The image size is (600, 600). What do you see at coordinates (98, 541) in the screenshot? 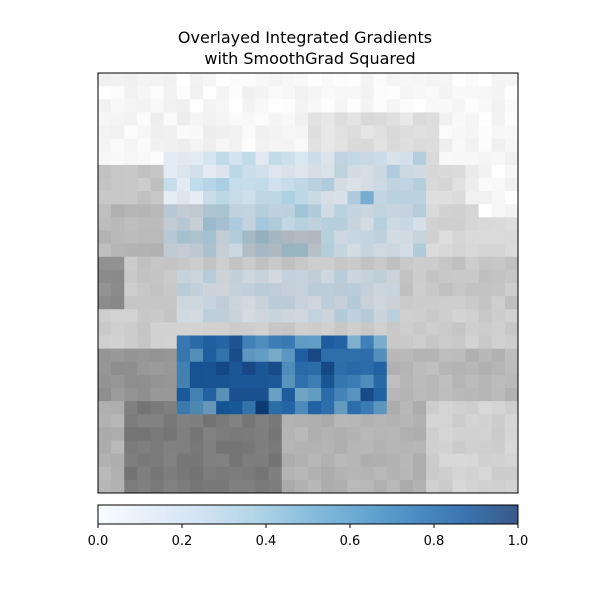
I see `colorbar-tick-label: 0.0` at bounding box center [98, 541].